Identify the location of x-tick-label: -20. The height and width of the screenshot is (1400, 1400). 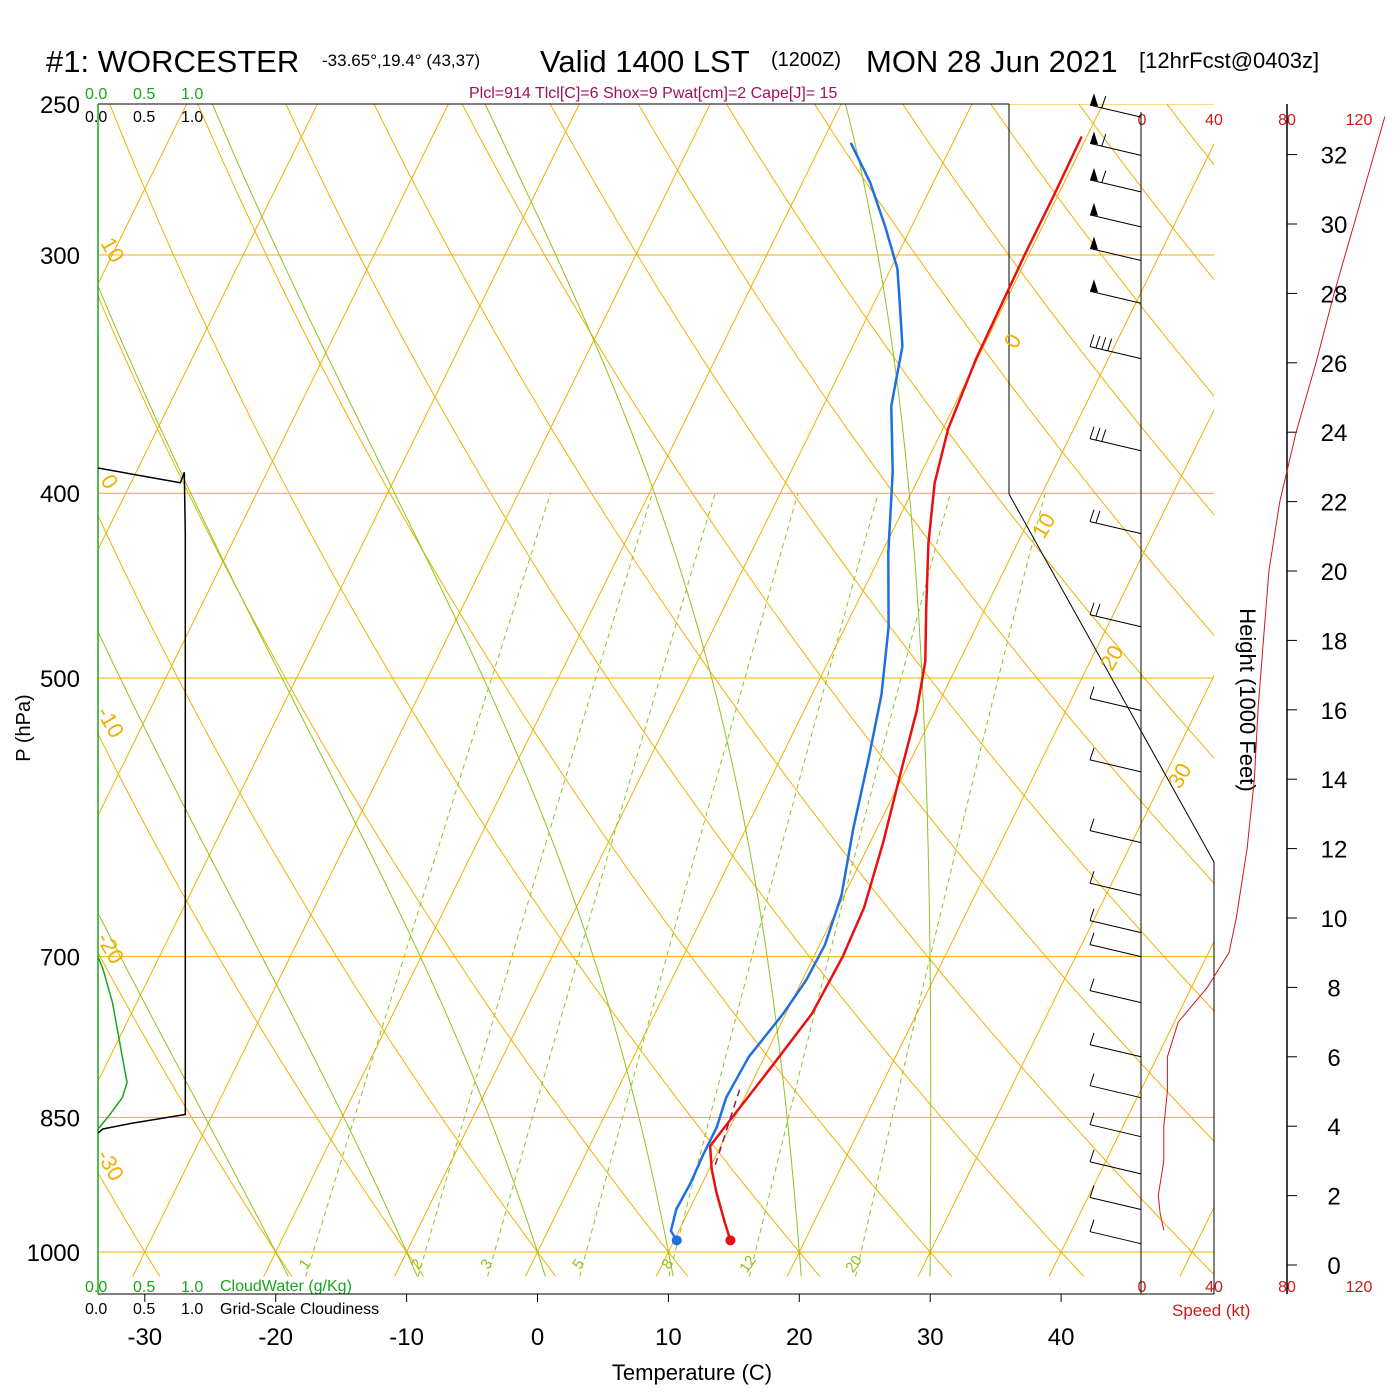
(275, 1337).